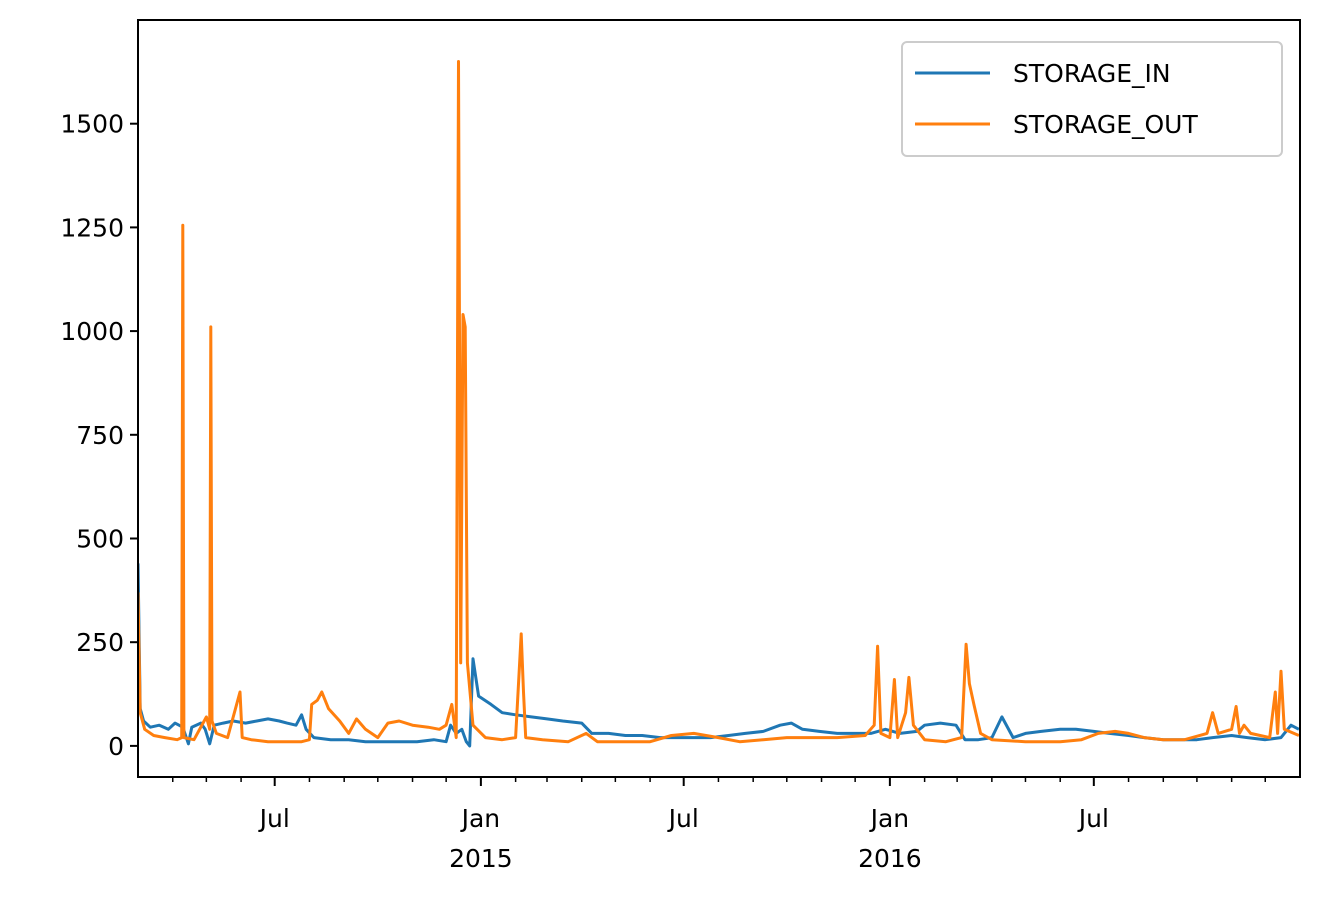 The image size is (1325, 902). What do you see at coordinates (1105, 124) in the screenshot?
I see `legend-label: STORAGE_OUT` at bounding box center [1105, 124].